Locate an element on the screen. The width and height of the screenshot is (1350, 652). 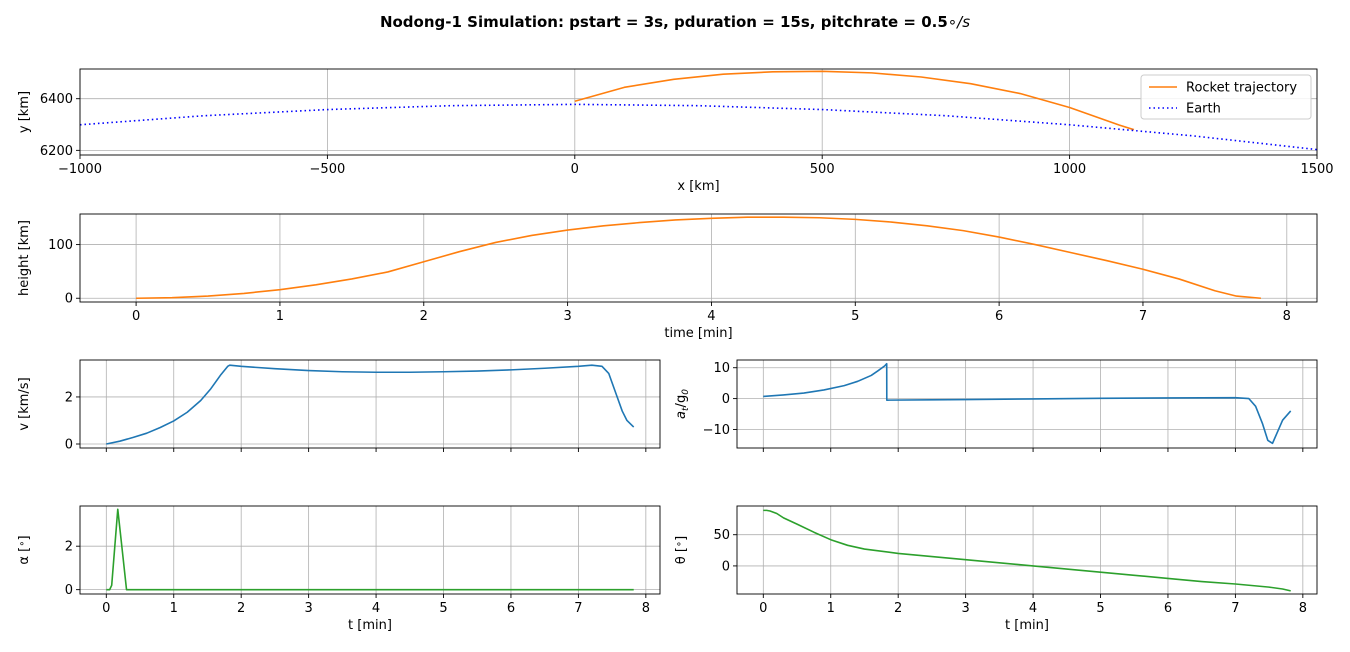
height-xlabel: time [min] is located at coordinates (698, 333).